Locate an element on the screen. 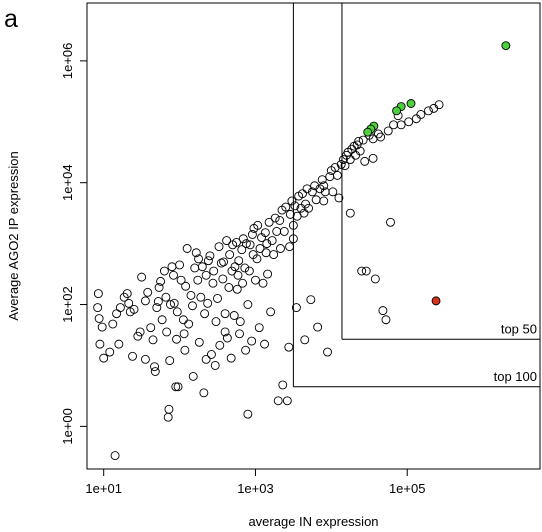  x-axis-label: average IN expression is located at coordinates (313, 521).